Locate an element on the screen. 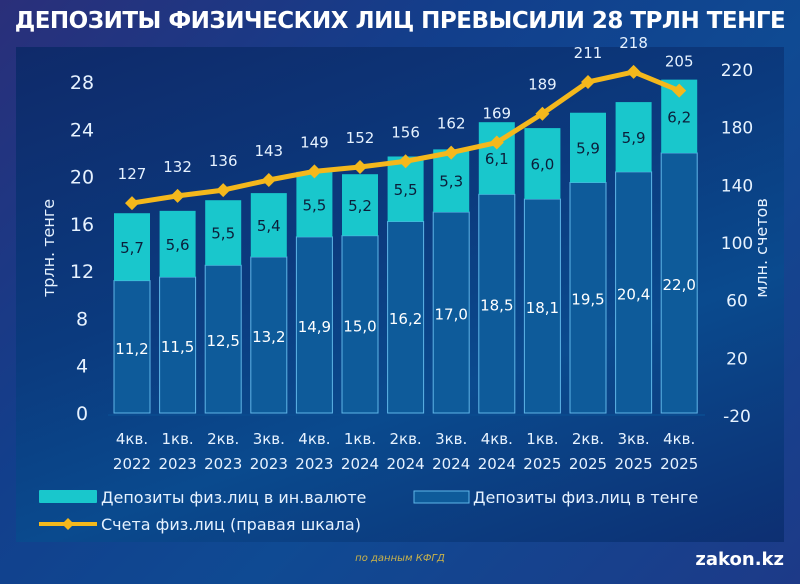  bar-label-foreign: 6,2 is located at coordinates (679, 117).